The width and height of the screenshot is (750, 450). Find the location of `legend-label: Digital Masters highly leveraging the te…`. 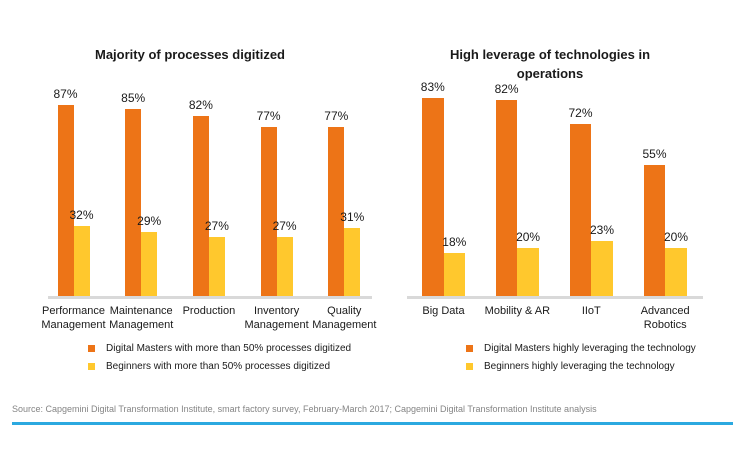

legend-label: Digital Masters highly leveraging the te… is located at coordinates (590, 348).